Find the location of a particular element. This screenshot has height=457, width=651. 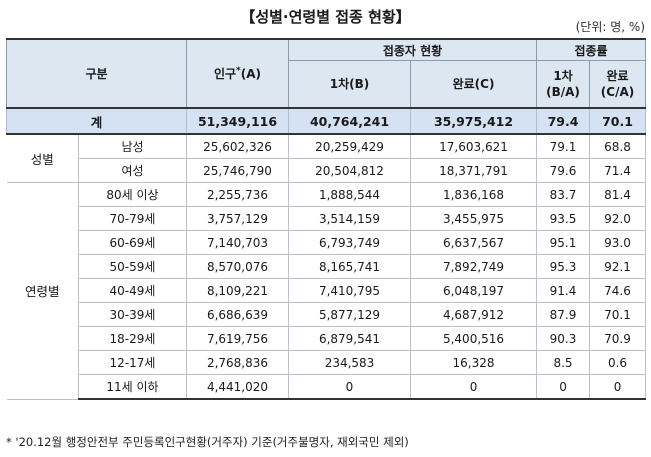

total-population: 51,349,116 is located at coordinates (237, 121).